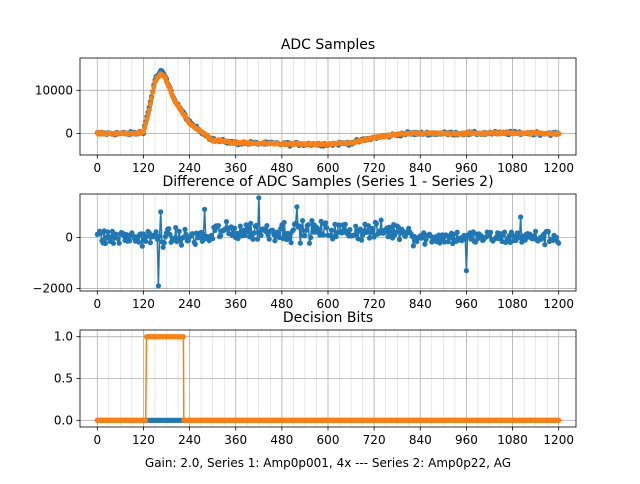 The image size is (640, 484). What do you see at coordinates (512, 168) in the screenshot?
I see `x-tick-label: 1080` at bounding box center [512, 168].